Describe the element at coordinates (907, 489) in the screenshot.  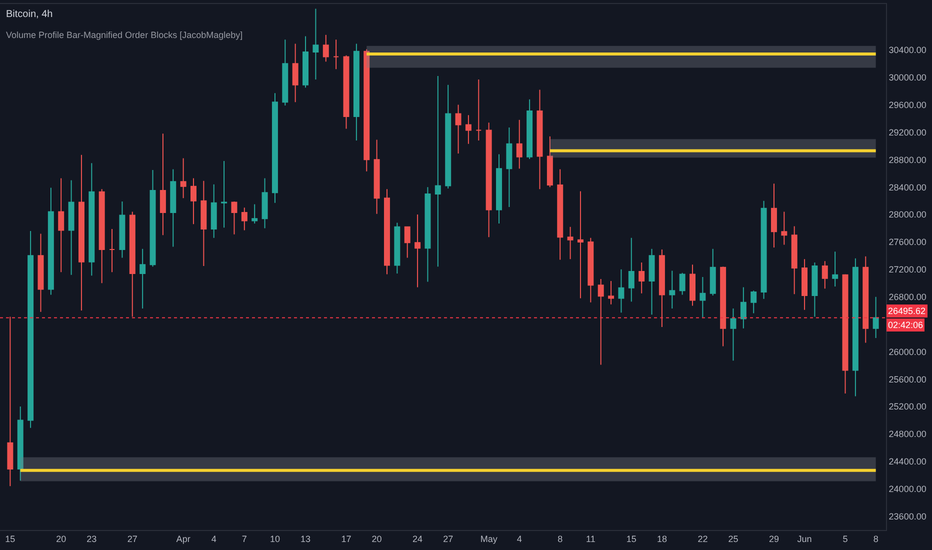
I see `y-tick-label: 24000.00` at that location.